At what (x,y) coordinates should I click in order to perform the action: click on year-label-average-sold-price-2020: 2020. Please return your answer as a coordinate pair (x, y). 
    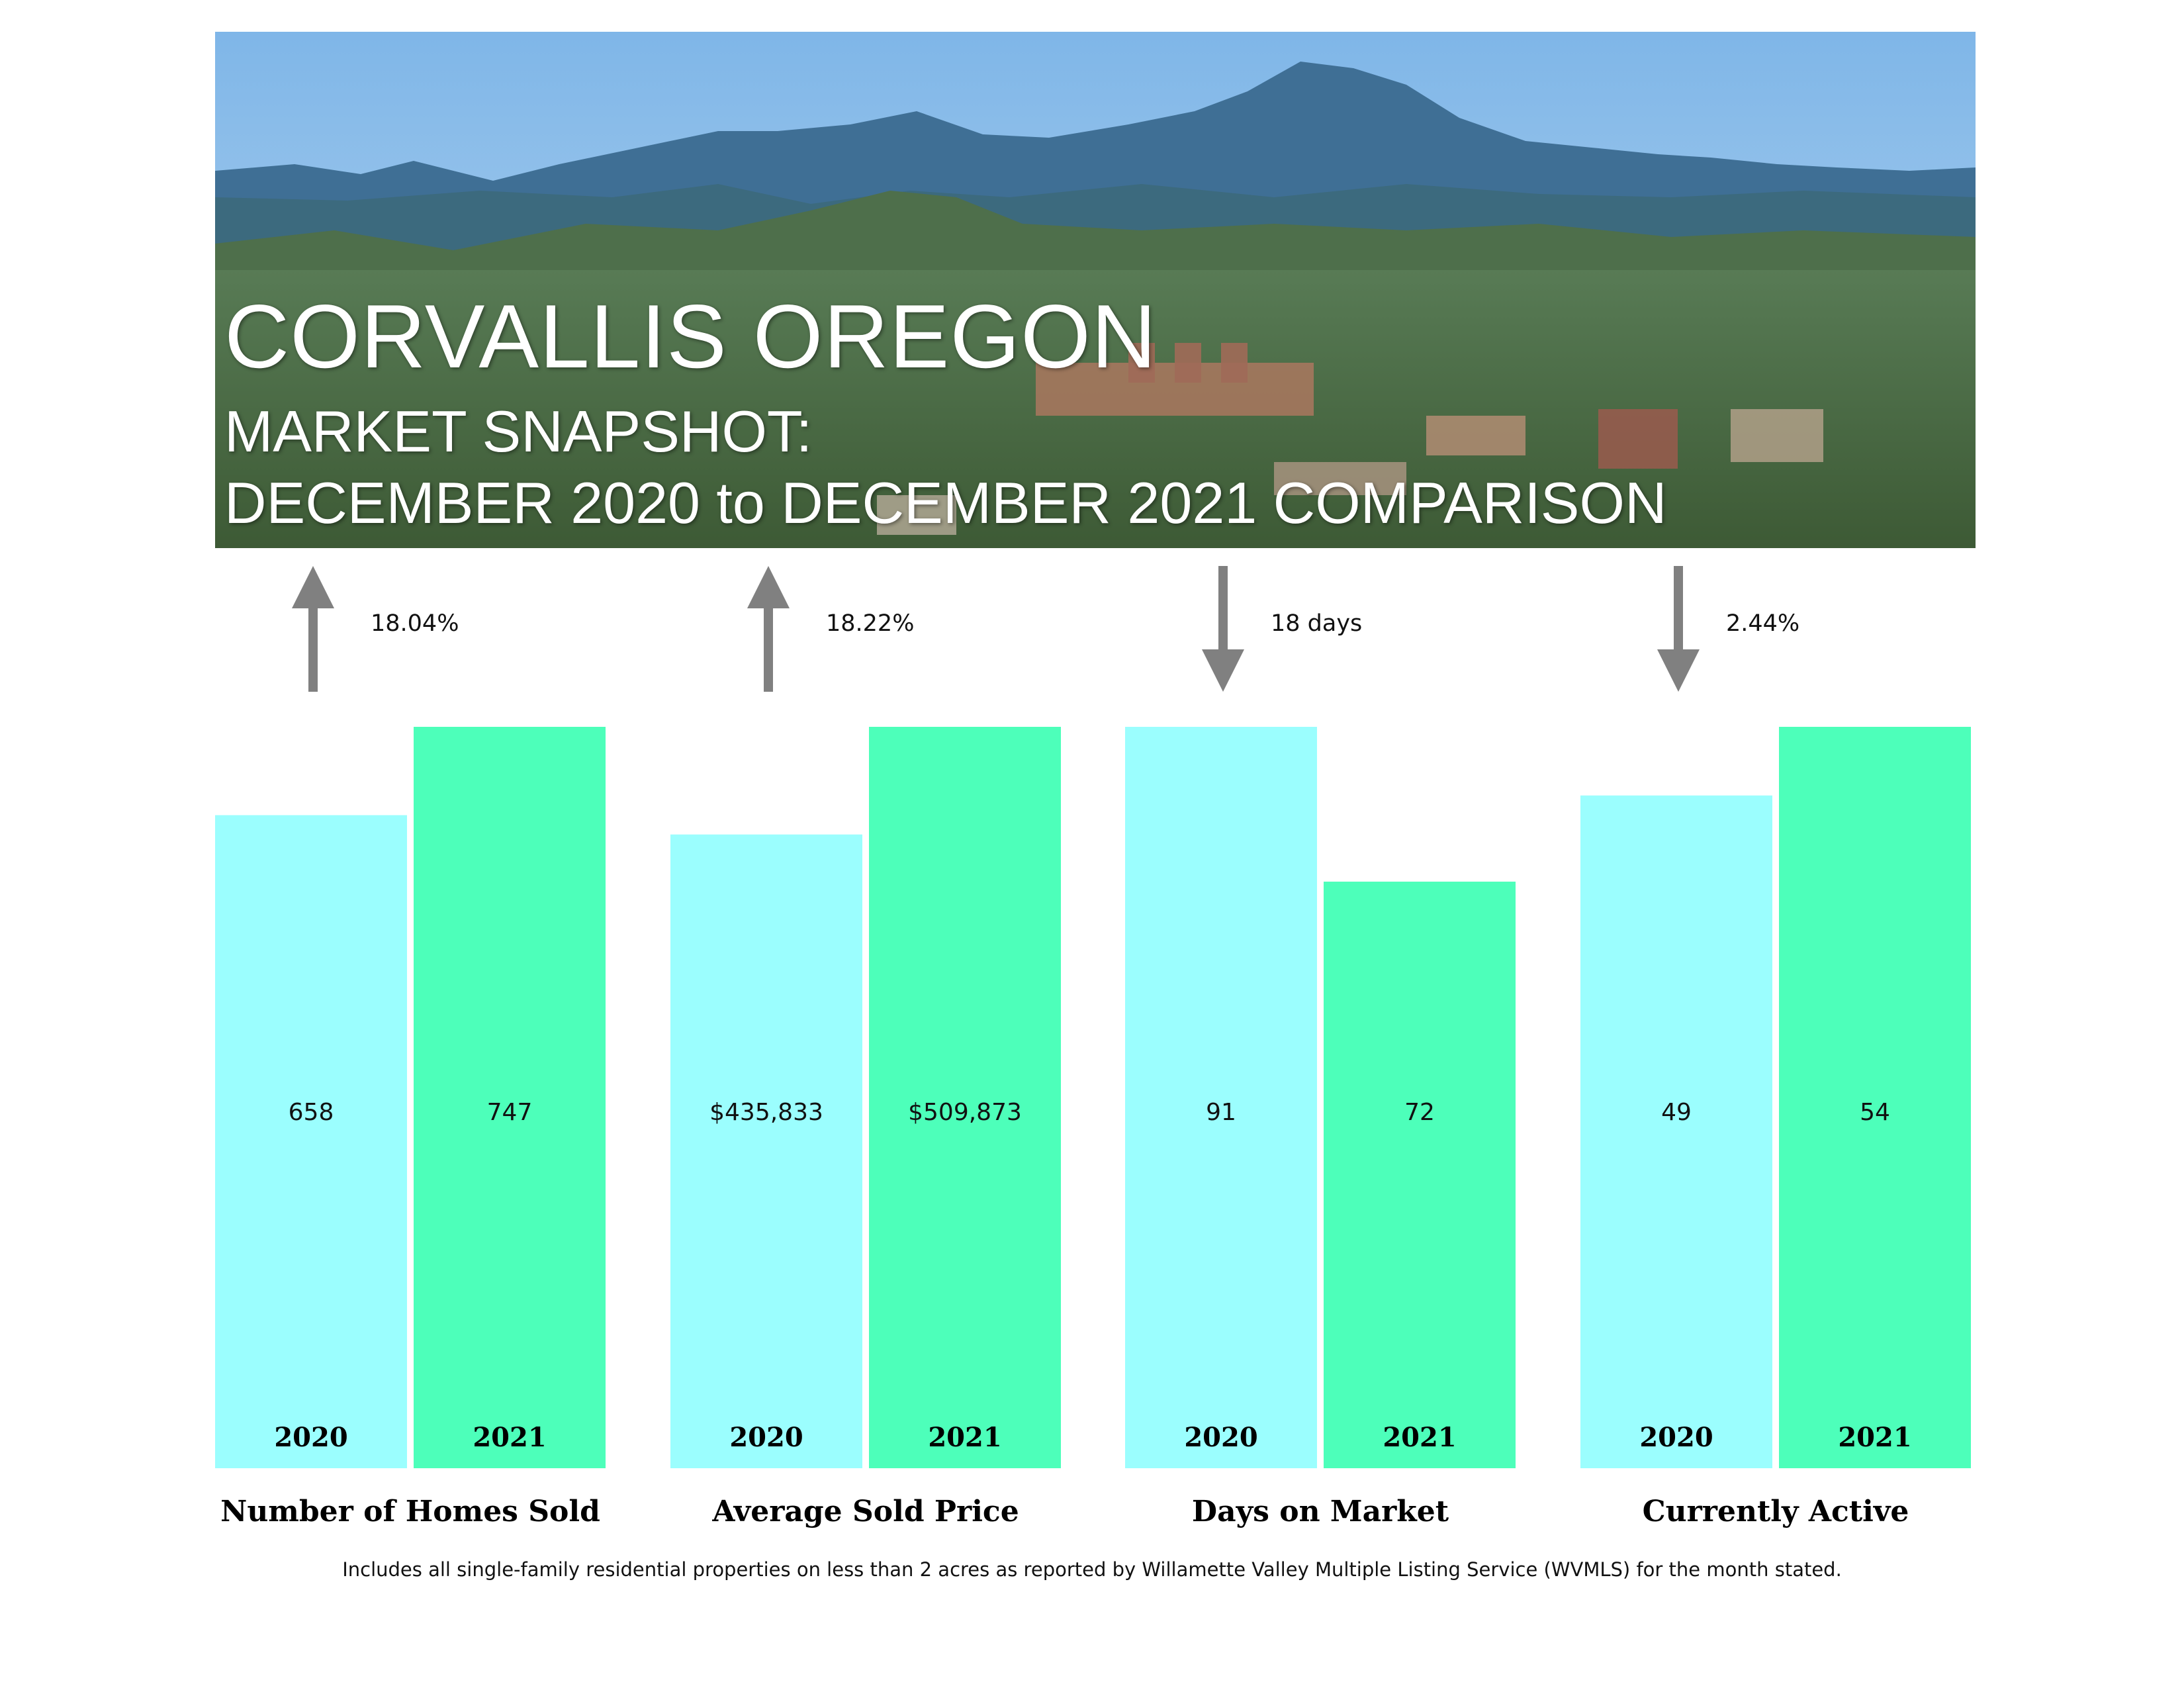
    Looking at the image, I should click on (766, 1437).